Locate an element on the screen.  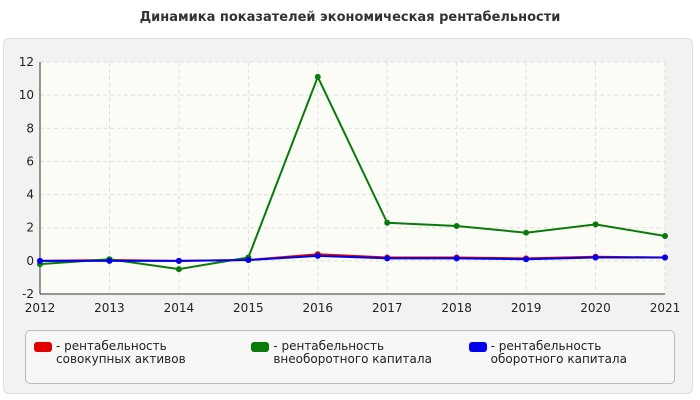
y-tick-label: 4 is located at coordinates (30, 195).